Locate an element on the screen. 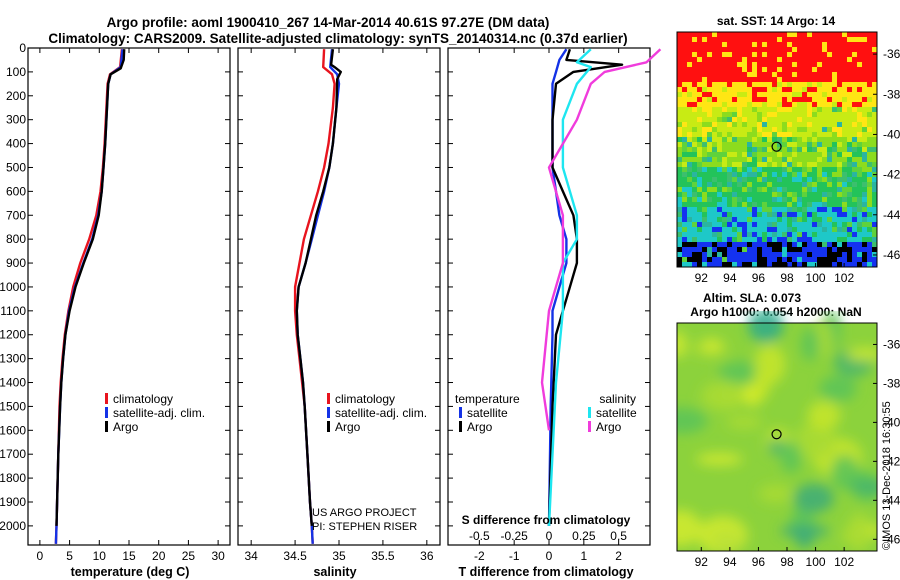 This screenshot has width=900, height=580. series-line-climatology is located at coordinates (314, 296).